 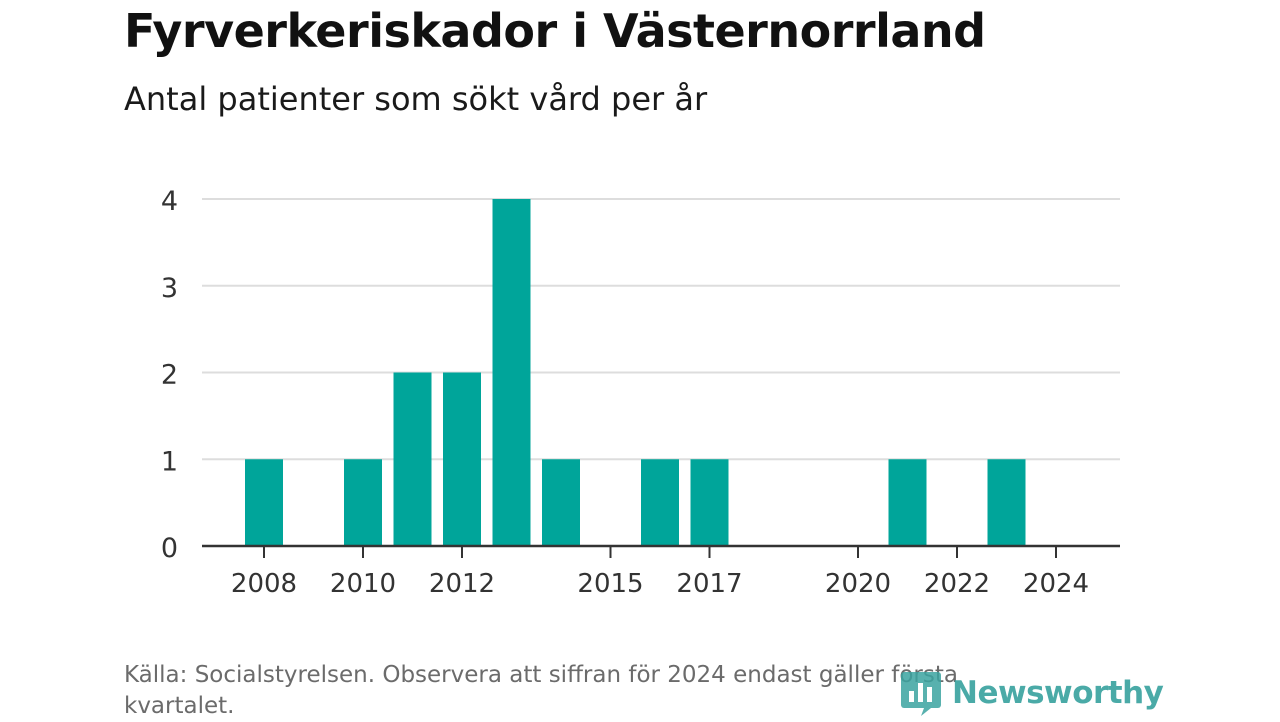 I want to click on y-axis-ticks: 0 1 2 3 4, so click(x=169, y=375).